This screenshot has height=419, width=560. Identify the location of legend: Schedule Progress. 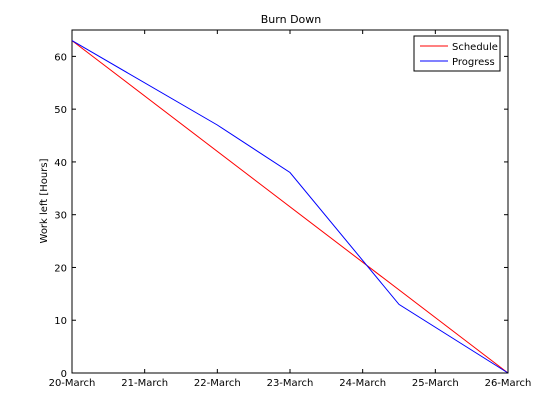
(457, 53).